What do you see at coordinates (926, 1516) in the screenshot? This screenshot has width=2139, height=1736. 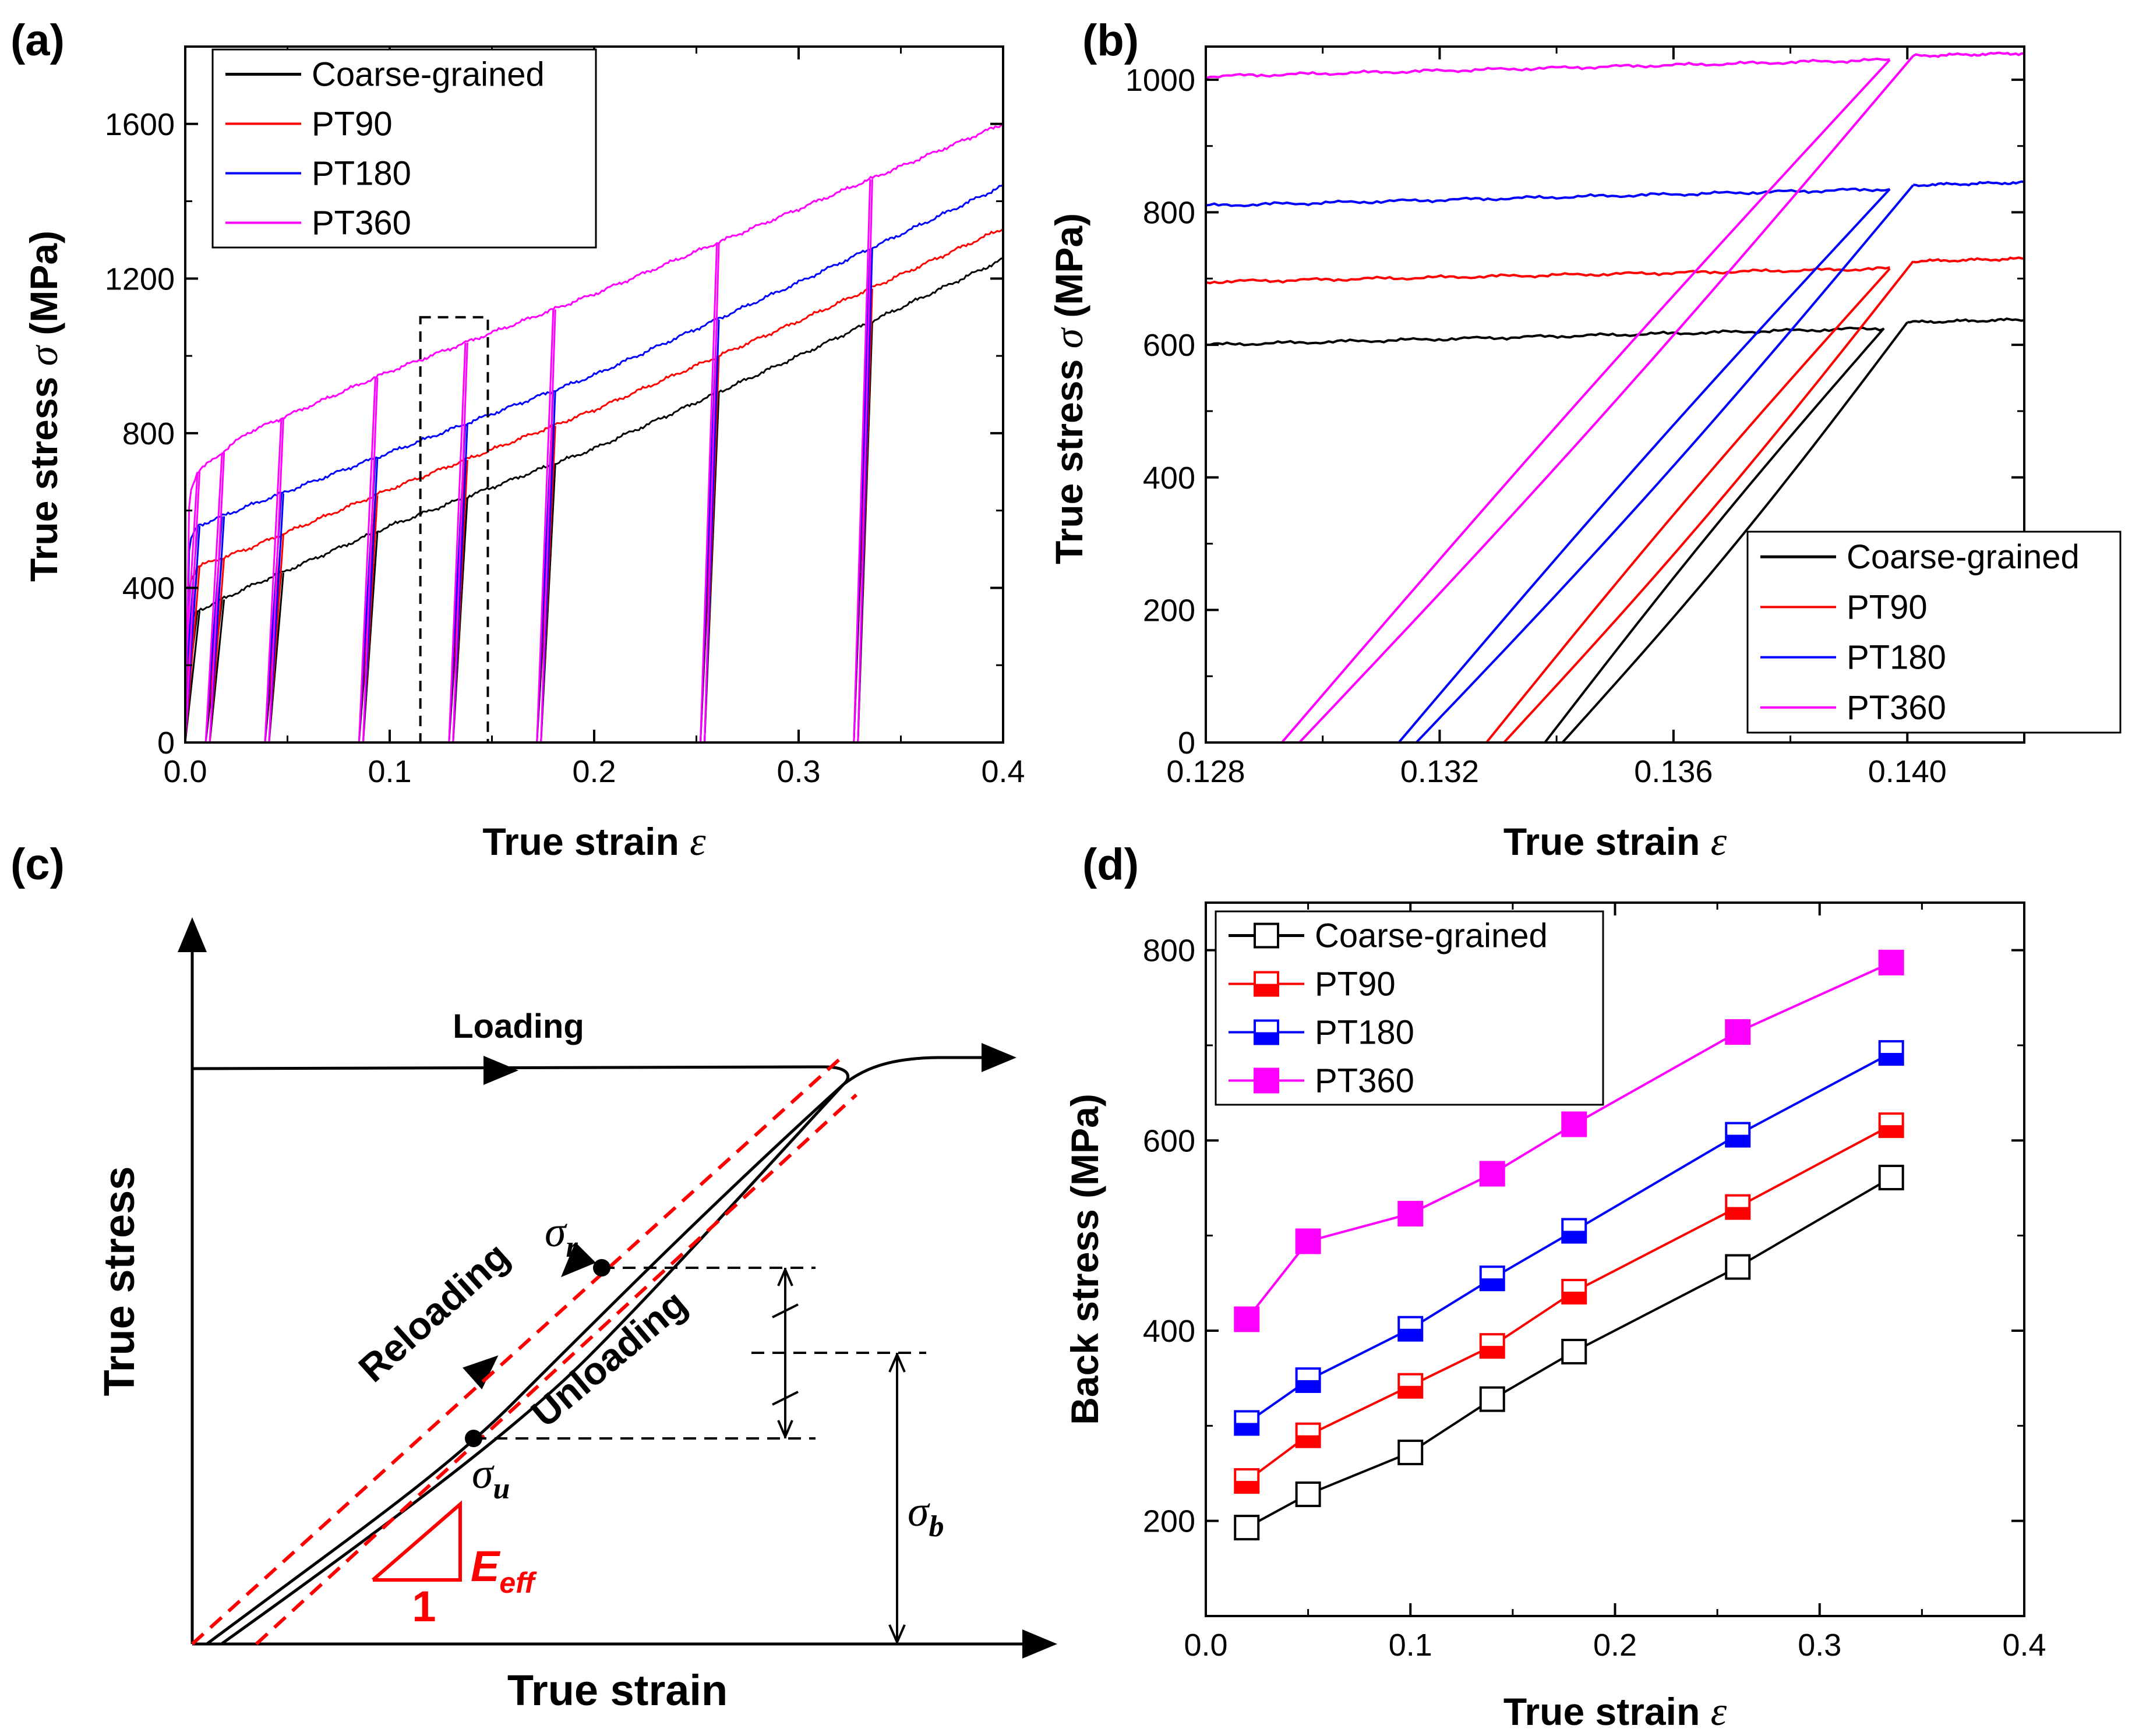 I see `sigma-b-label: σb` at bounding box center [926, 1516].